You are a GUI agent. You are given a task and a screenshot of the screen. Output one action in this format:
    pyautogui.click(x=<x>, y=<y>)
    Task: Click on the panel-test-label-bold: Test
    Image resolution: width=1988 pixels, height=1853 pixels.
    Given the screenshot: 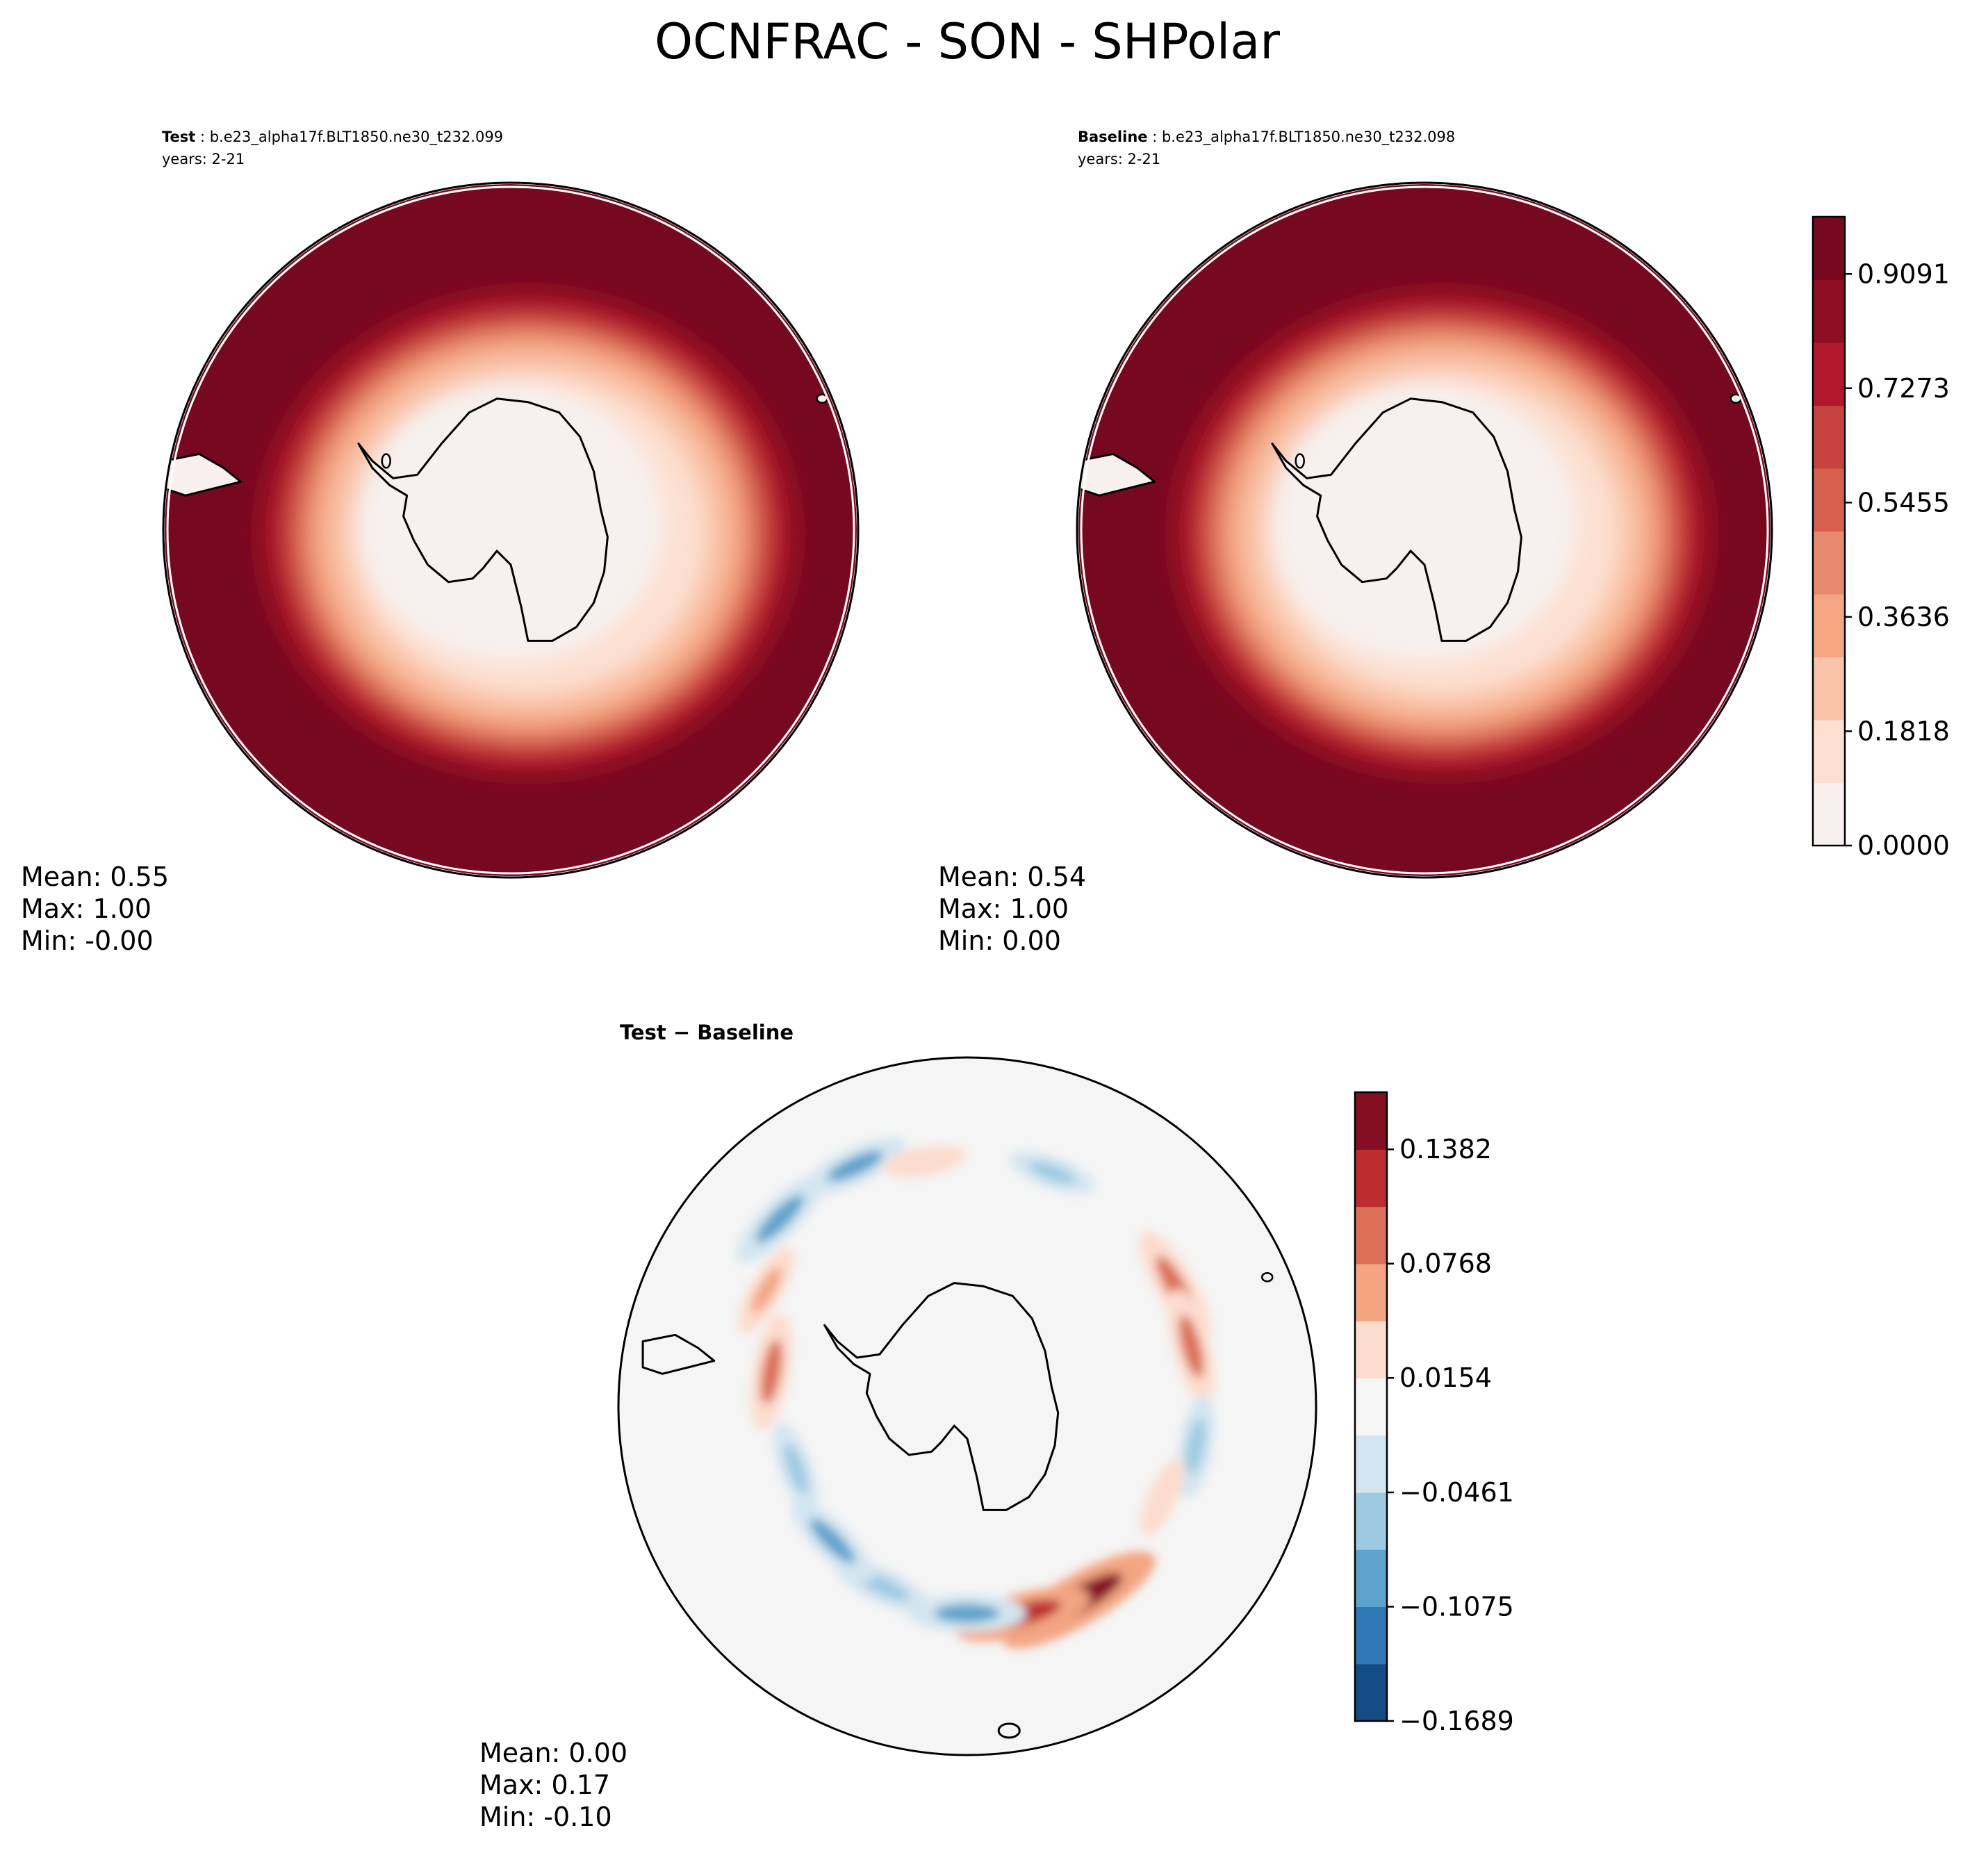 What is the action you would take?
    pyautogui.click(x=178, y=137)
    